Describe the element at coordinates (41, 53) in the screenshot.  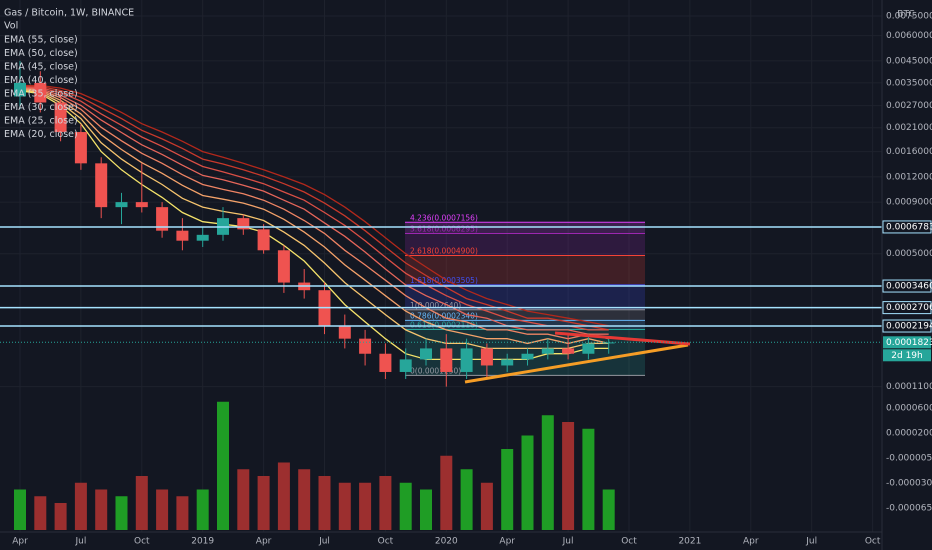
I see `legend-entry: EMA (50, close)` at that location.